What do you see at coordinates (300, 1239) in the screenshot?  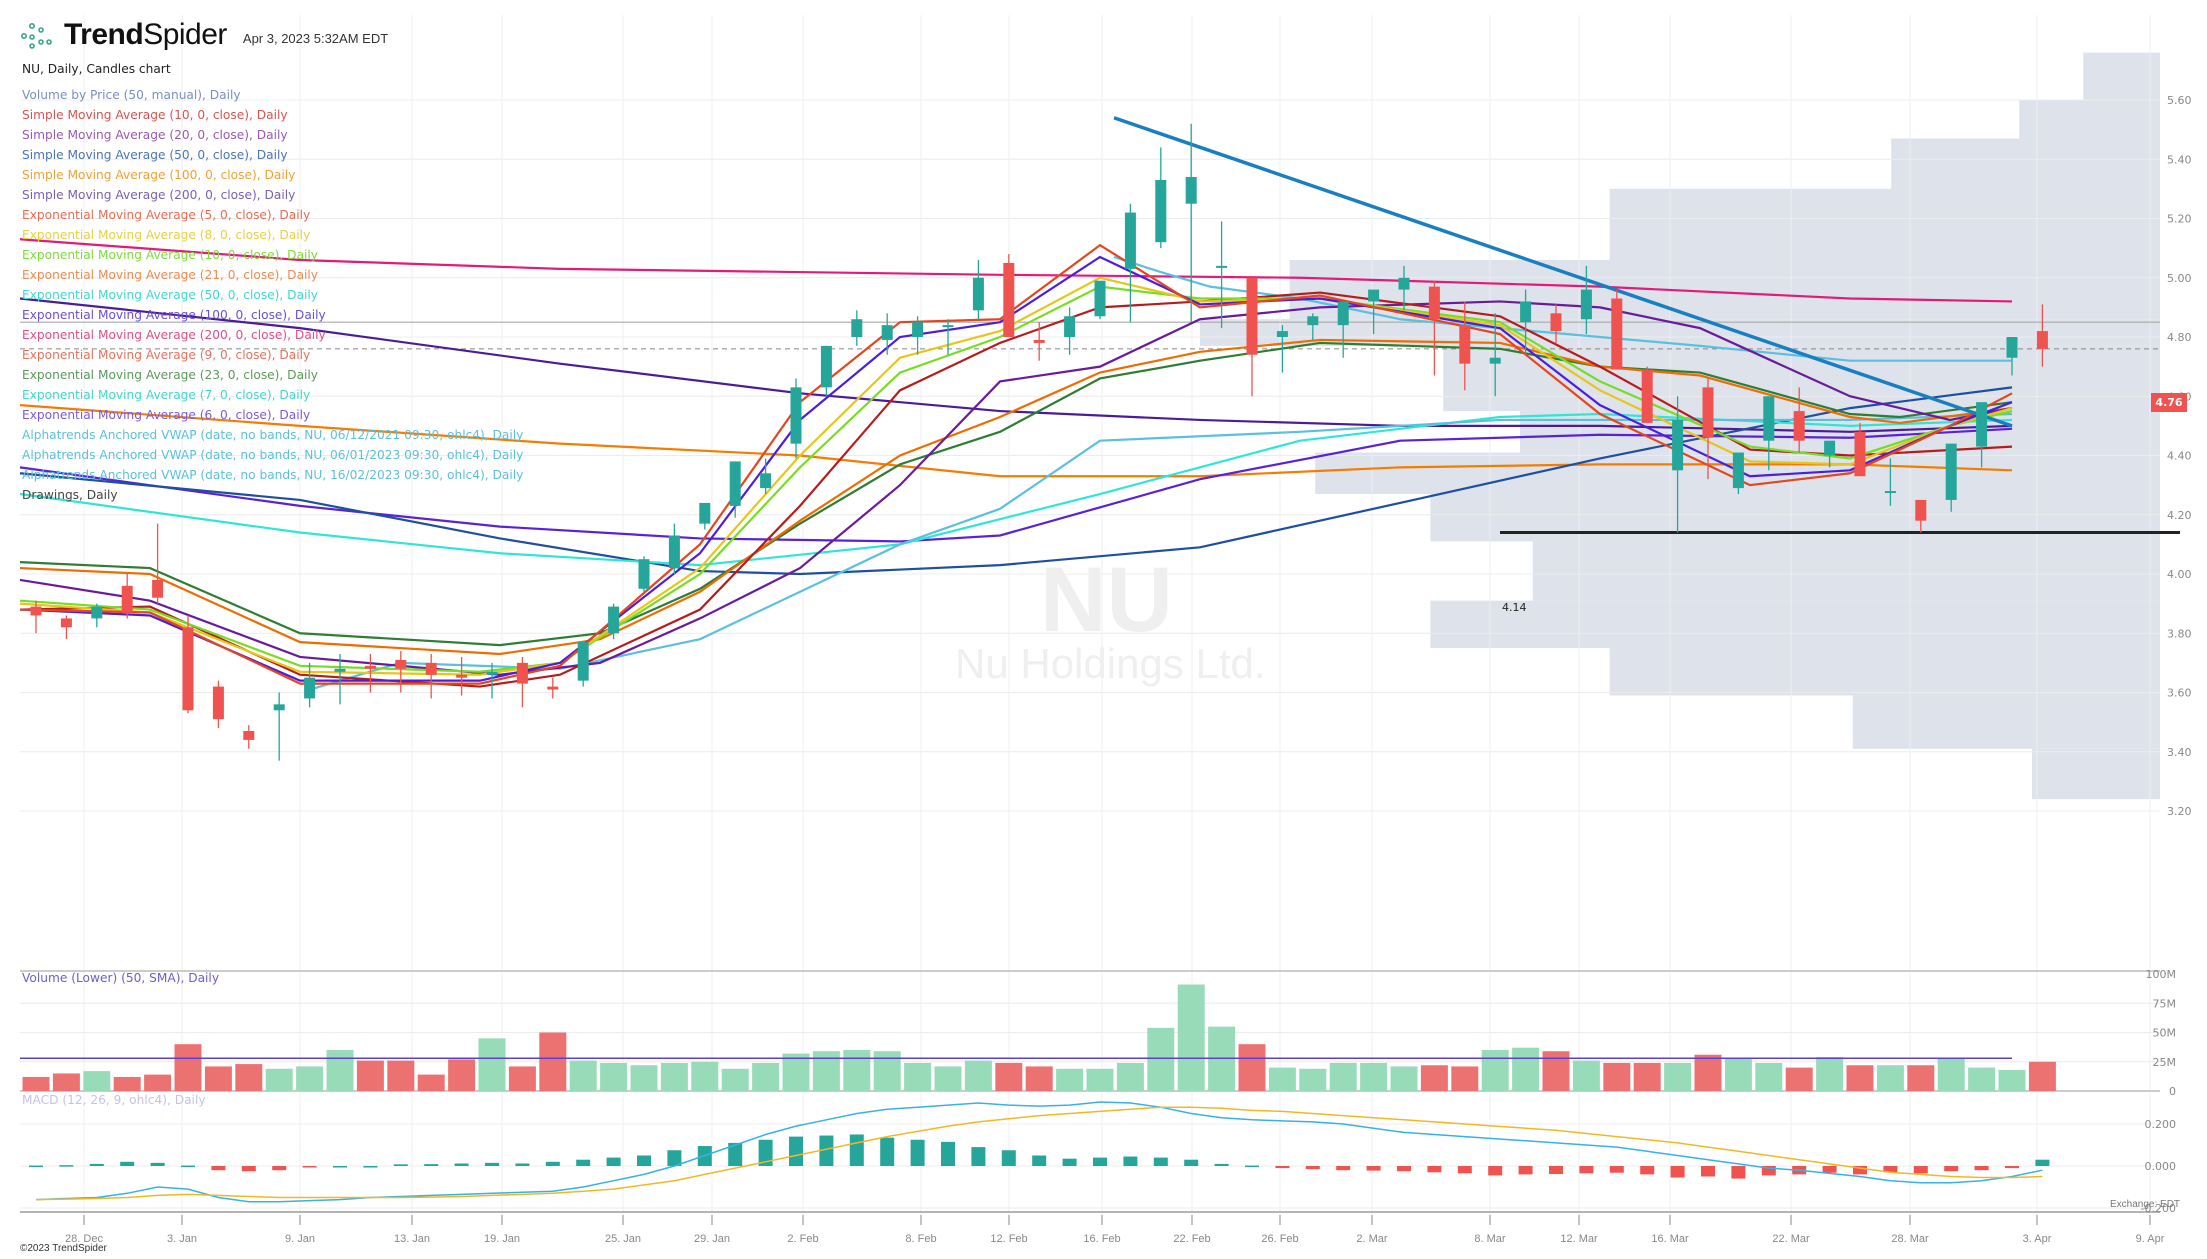 I see `svg-text: 9. Jan` at bounding box center [300, 1239].